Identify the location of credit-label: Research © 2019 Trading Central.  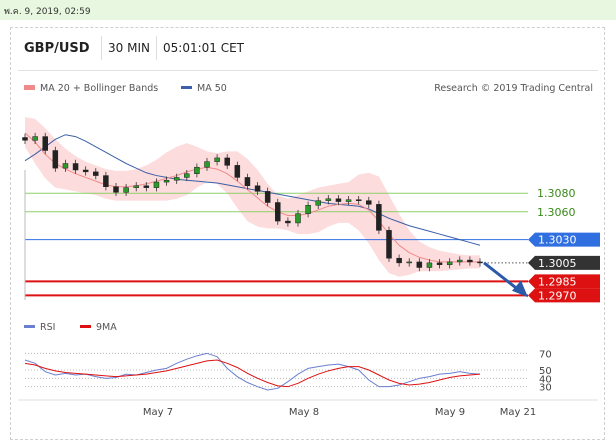
(513, 88).